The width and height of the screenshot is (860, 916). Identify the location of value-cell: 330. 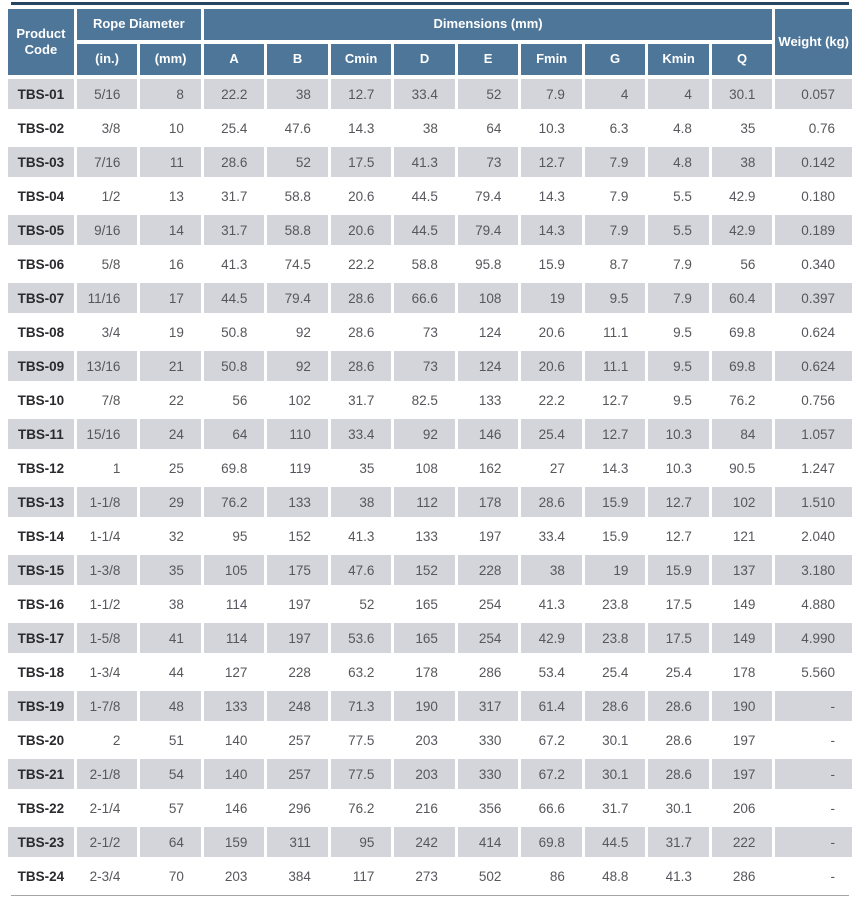
(488, 774).